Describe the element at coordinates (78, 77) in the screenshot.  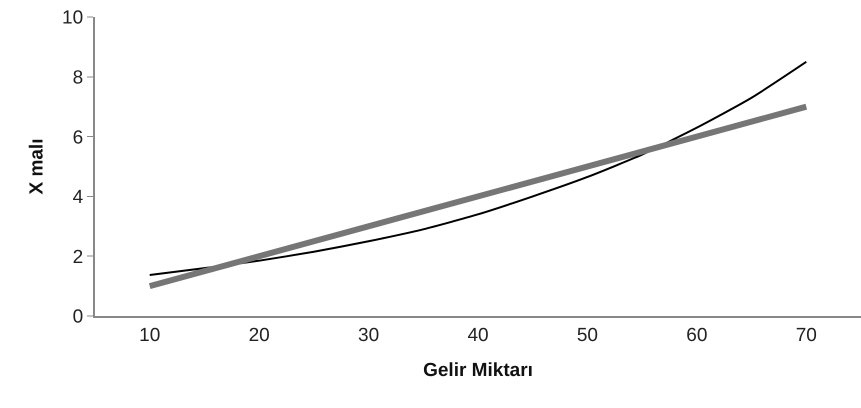
I see `y-tick-label: 8` at that location.